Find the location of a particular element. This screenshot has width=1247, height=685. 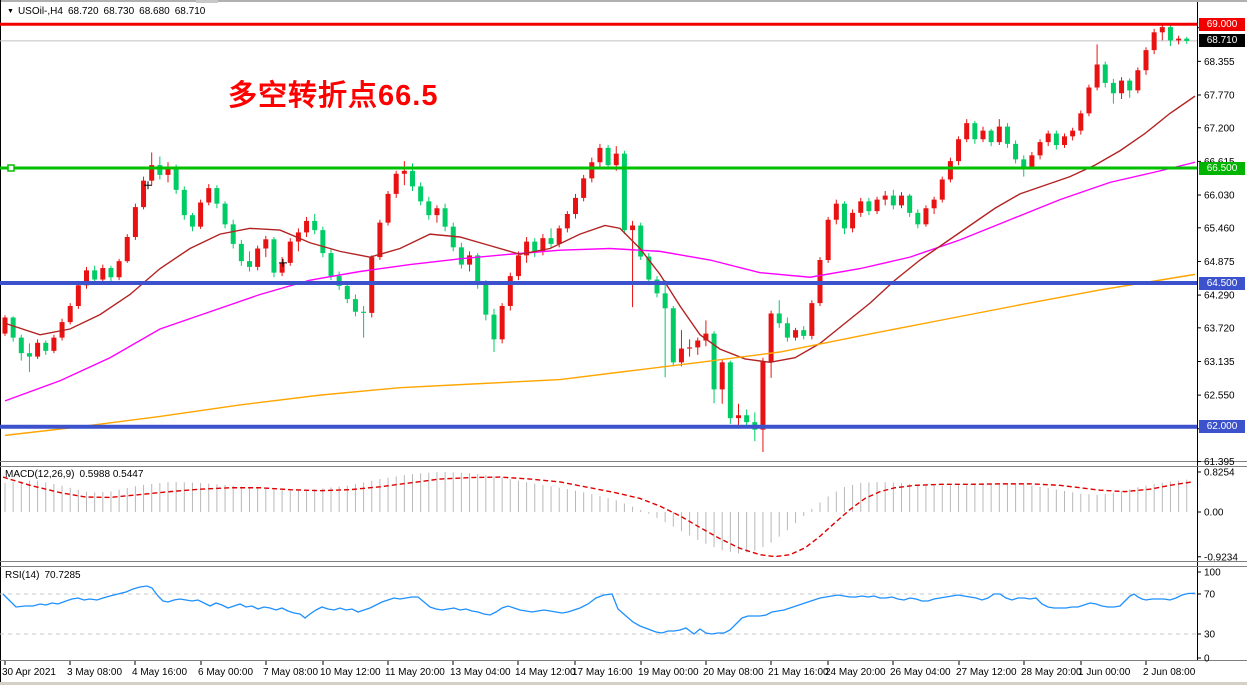

svg-text: 64.875 is located at coordinates (1219, 262).